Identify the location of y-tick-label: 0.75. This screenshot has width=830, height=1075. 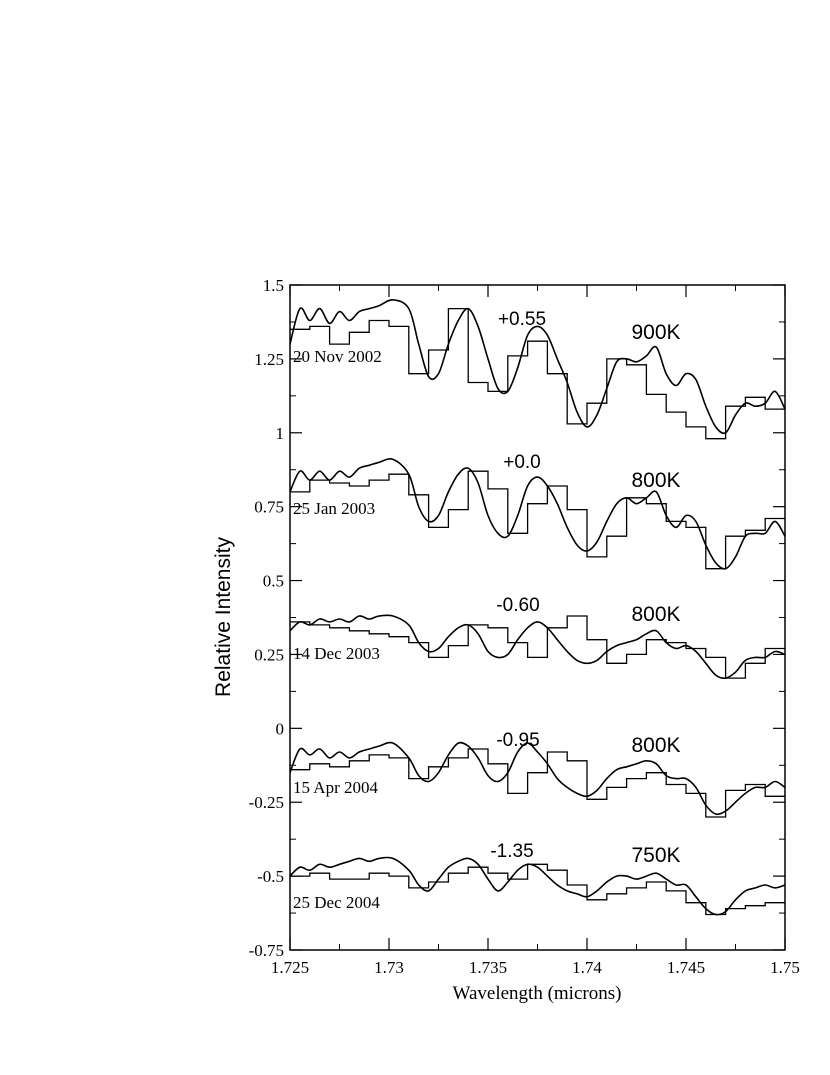
(269, 507).